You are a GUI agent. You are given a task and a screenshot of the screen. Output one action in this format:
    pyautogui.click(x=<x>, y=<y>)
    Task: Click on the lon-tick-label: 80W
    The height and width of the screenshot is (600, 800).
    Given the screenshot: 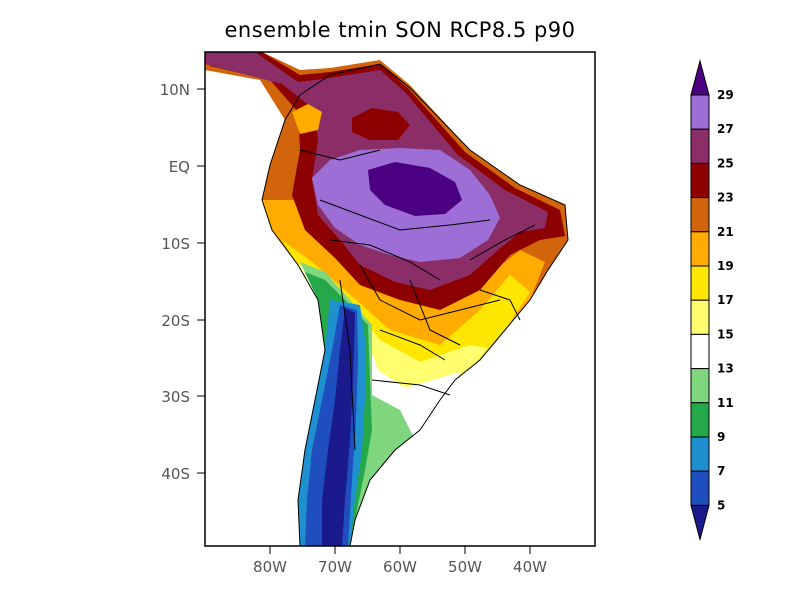 What is the action you would take?
    pyautogui.click(x=270, y=567)
    